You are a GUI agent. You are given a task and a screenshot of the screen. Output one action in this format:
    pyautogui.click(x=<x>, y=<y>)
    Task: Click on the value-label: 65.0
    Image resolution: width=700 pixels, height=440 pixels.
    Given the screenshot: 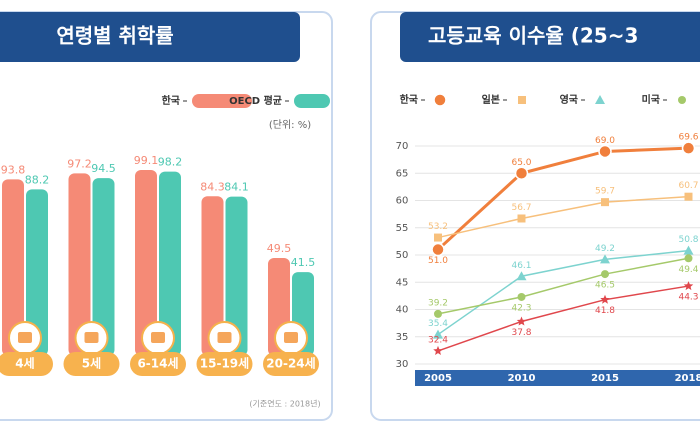 What is the action you would take?
    pyautogui.click(x=521, y=163)
    